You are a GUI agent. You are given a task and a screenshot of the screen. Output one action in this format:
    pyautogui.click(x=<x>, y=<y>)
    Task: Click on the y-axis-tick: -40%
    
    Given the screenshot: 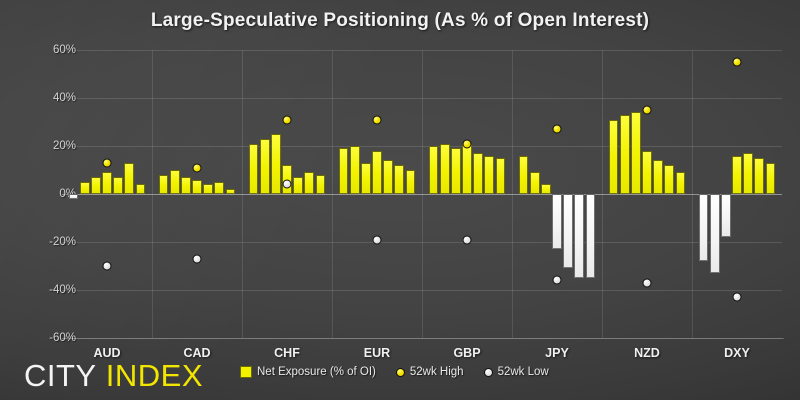 What is the action you would take?
    pyautogui.click(x=62, y=290)
    